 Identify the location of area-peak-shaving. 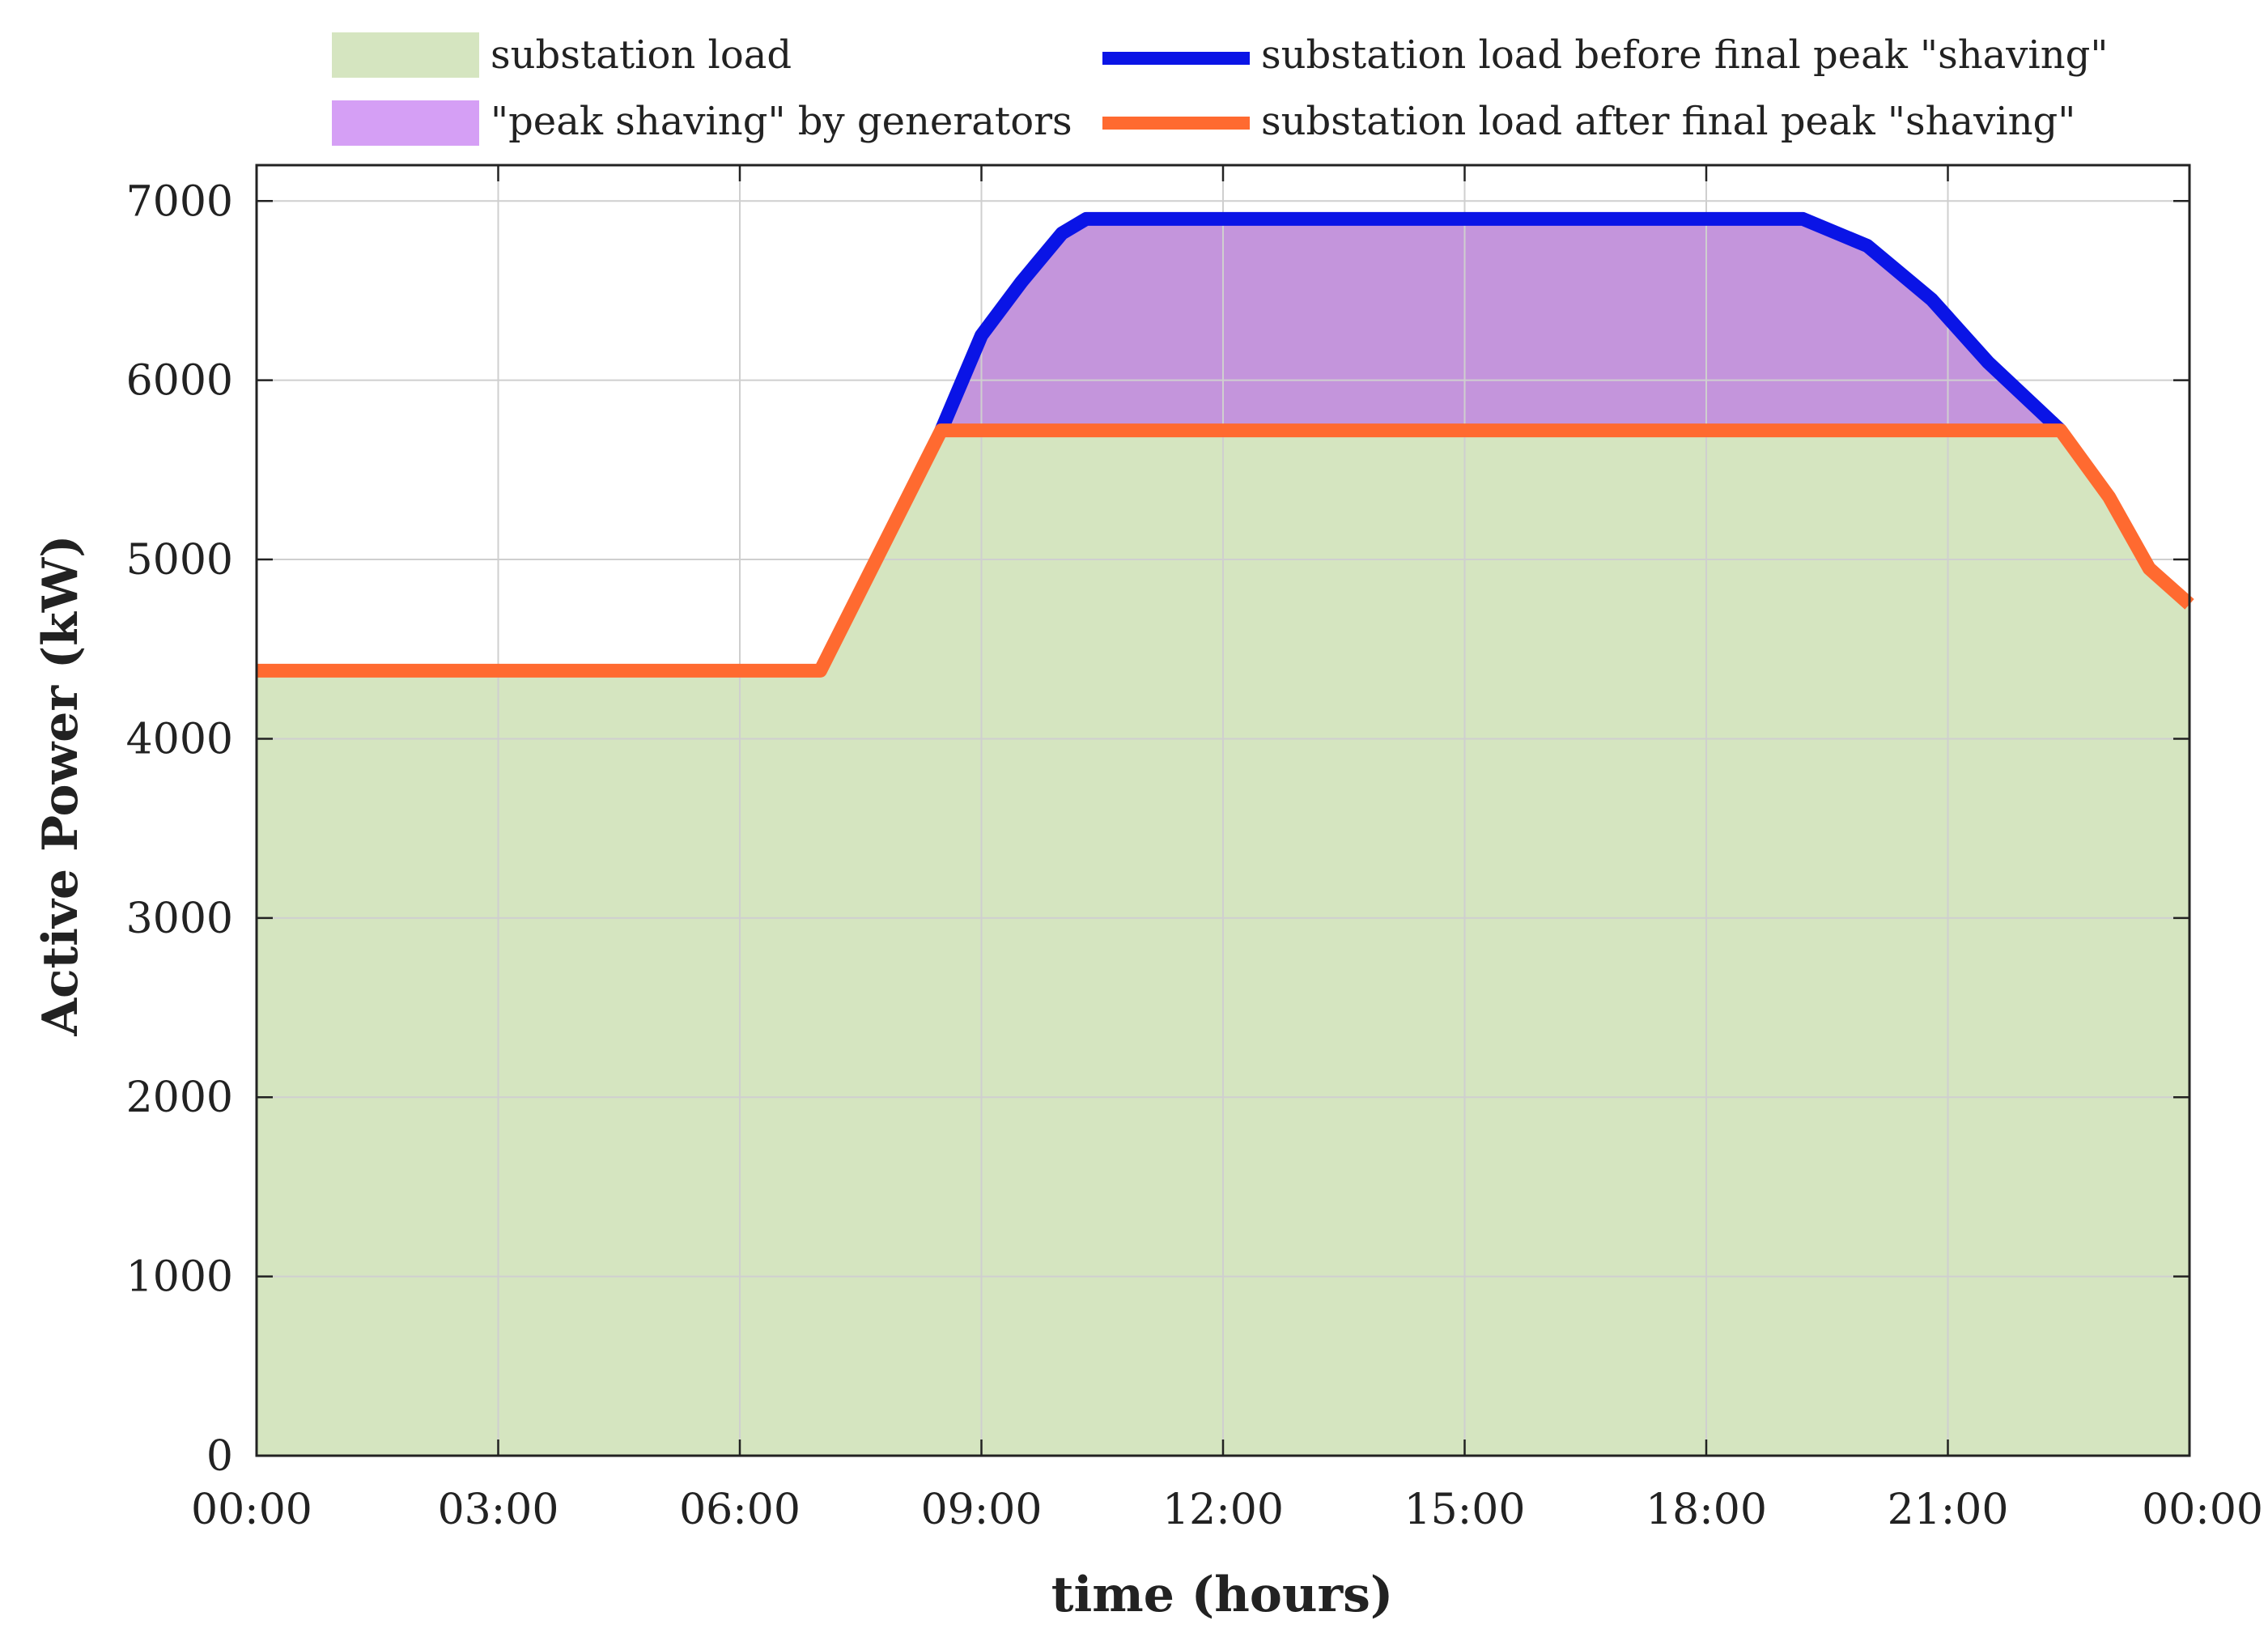
(1501, 325).